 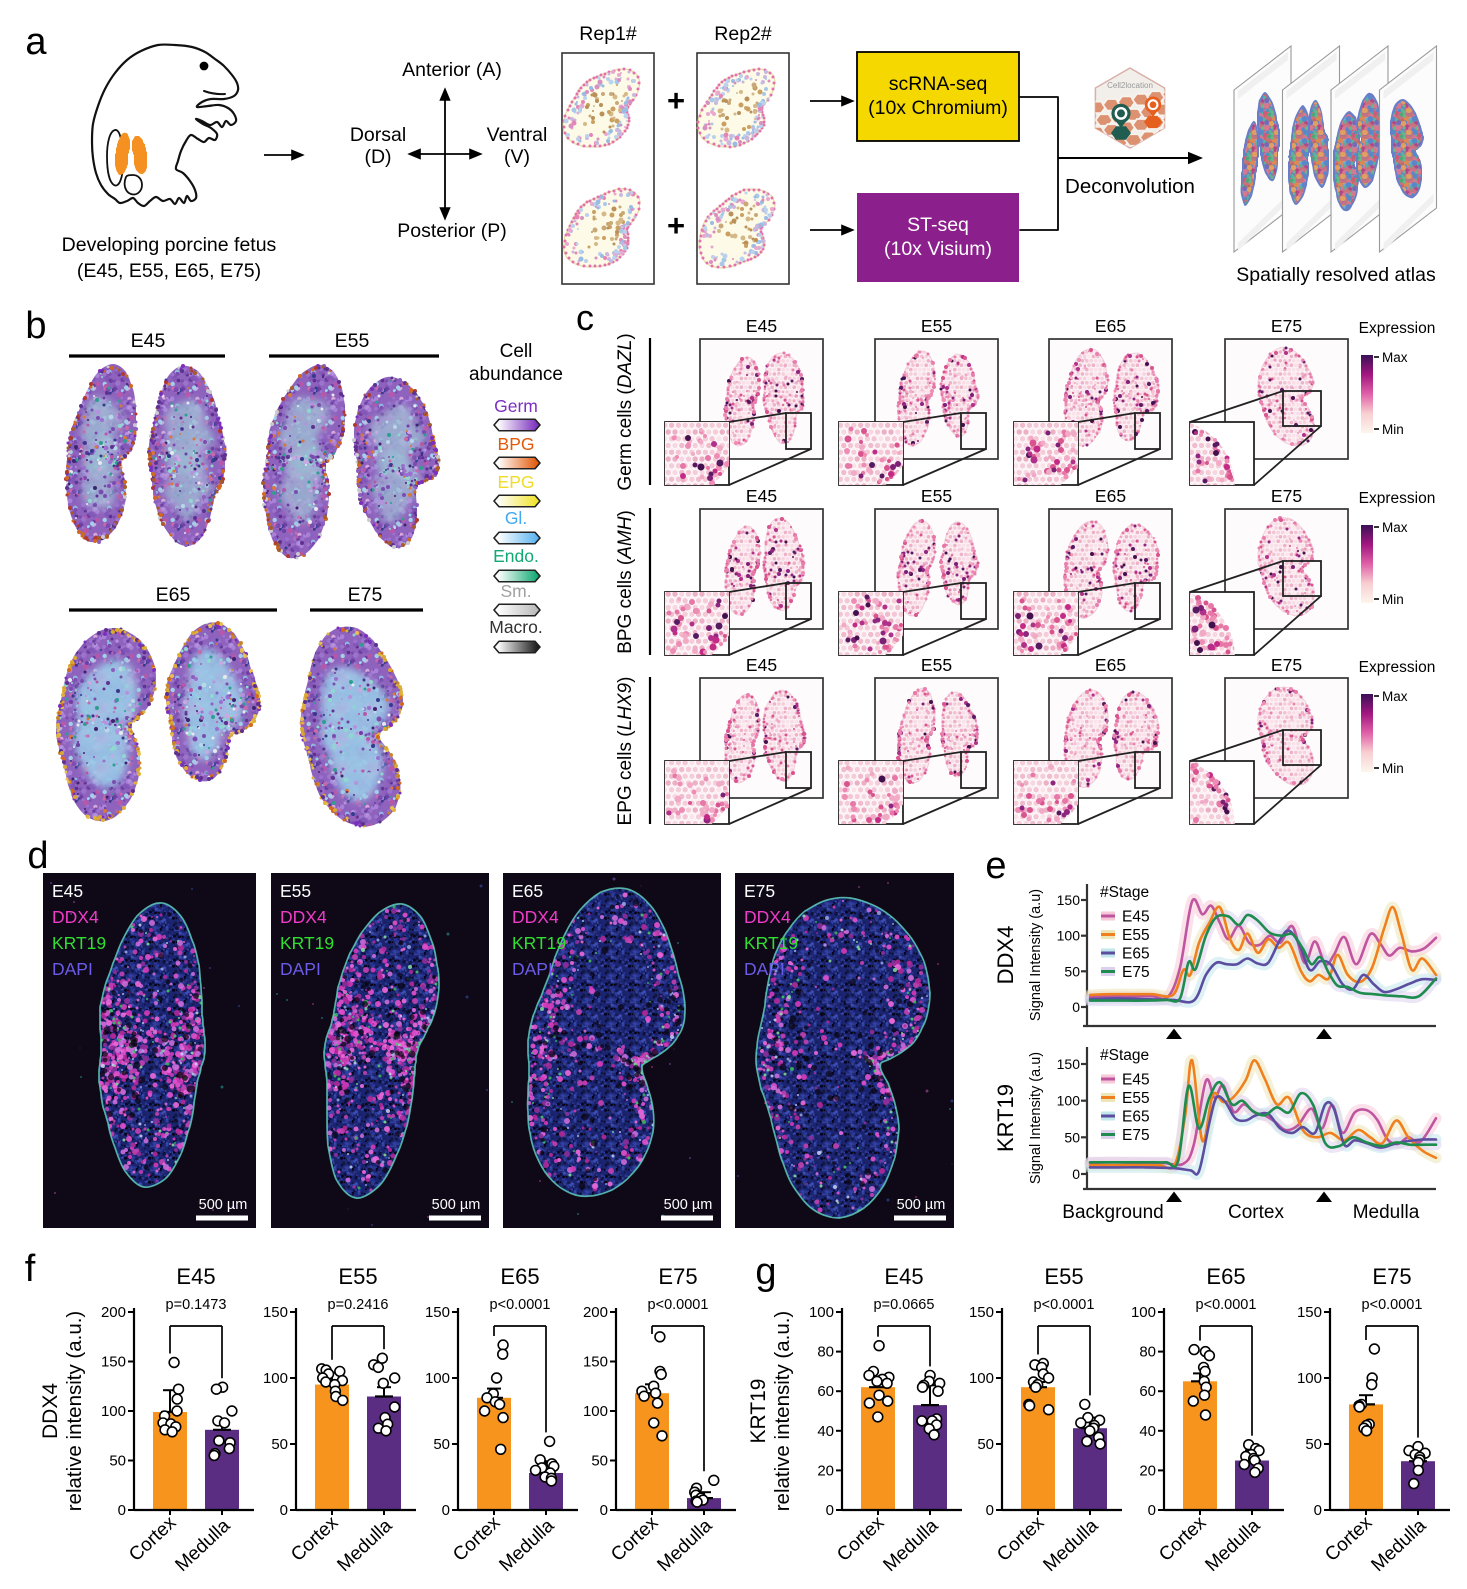 I want to click on svg-text: scRNA-seq, so click(x=938, y=84).